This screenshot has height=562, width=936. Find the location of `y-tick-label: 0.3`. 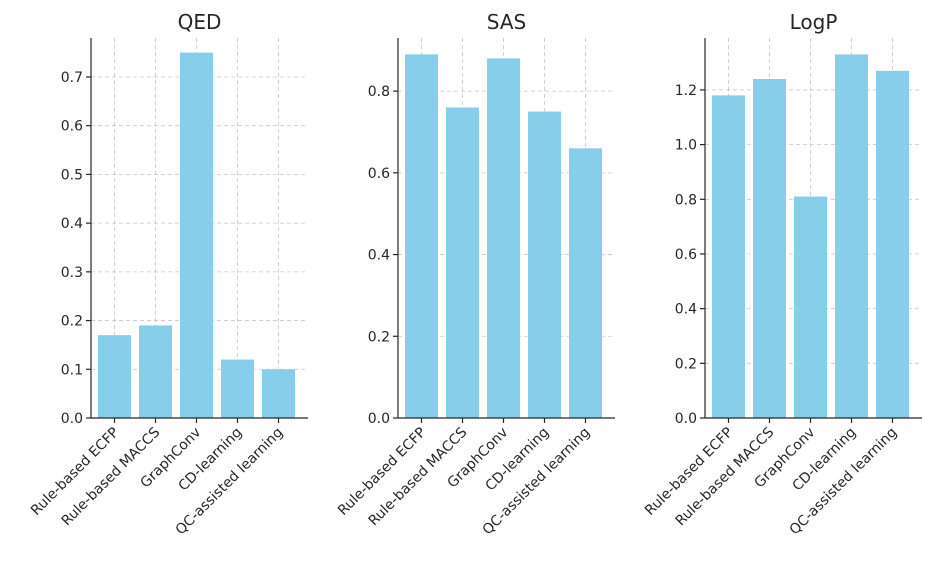

y-tick-label: 0.3 is located at coordinates (72, 273).